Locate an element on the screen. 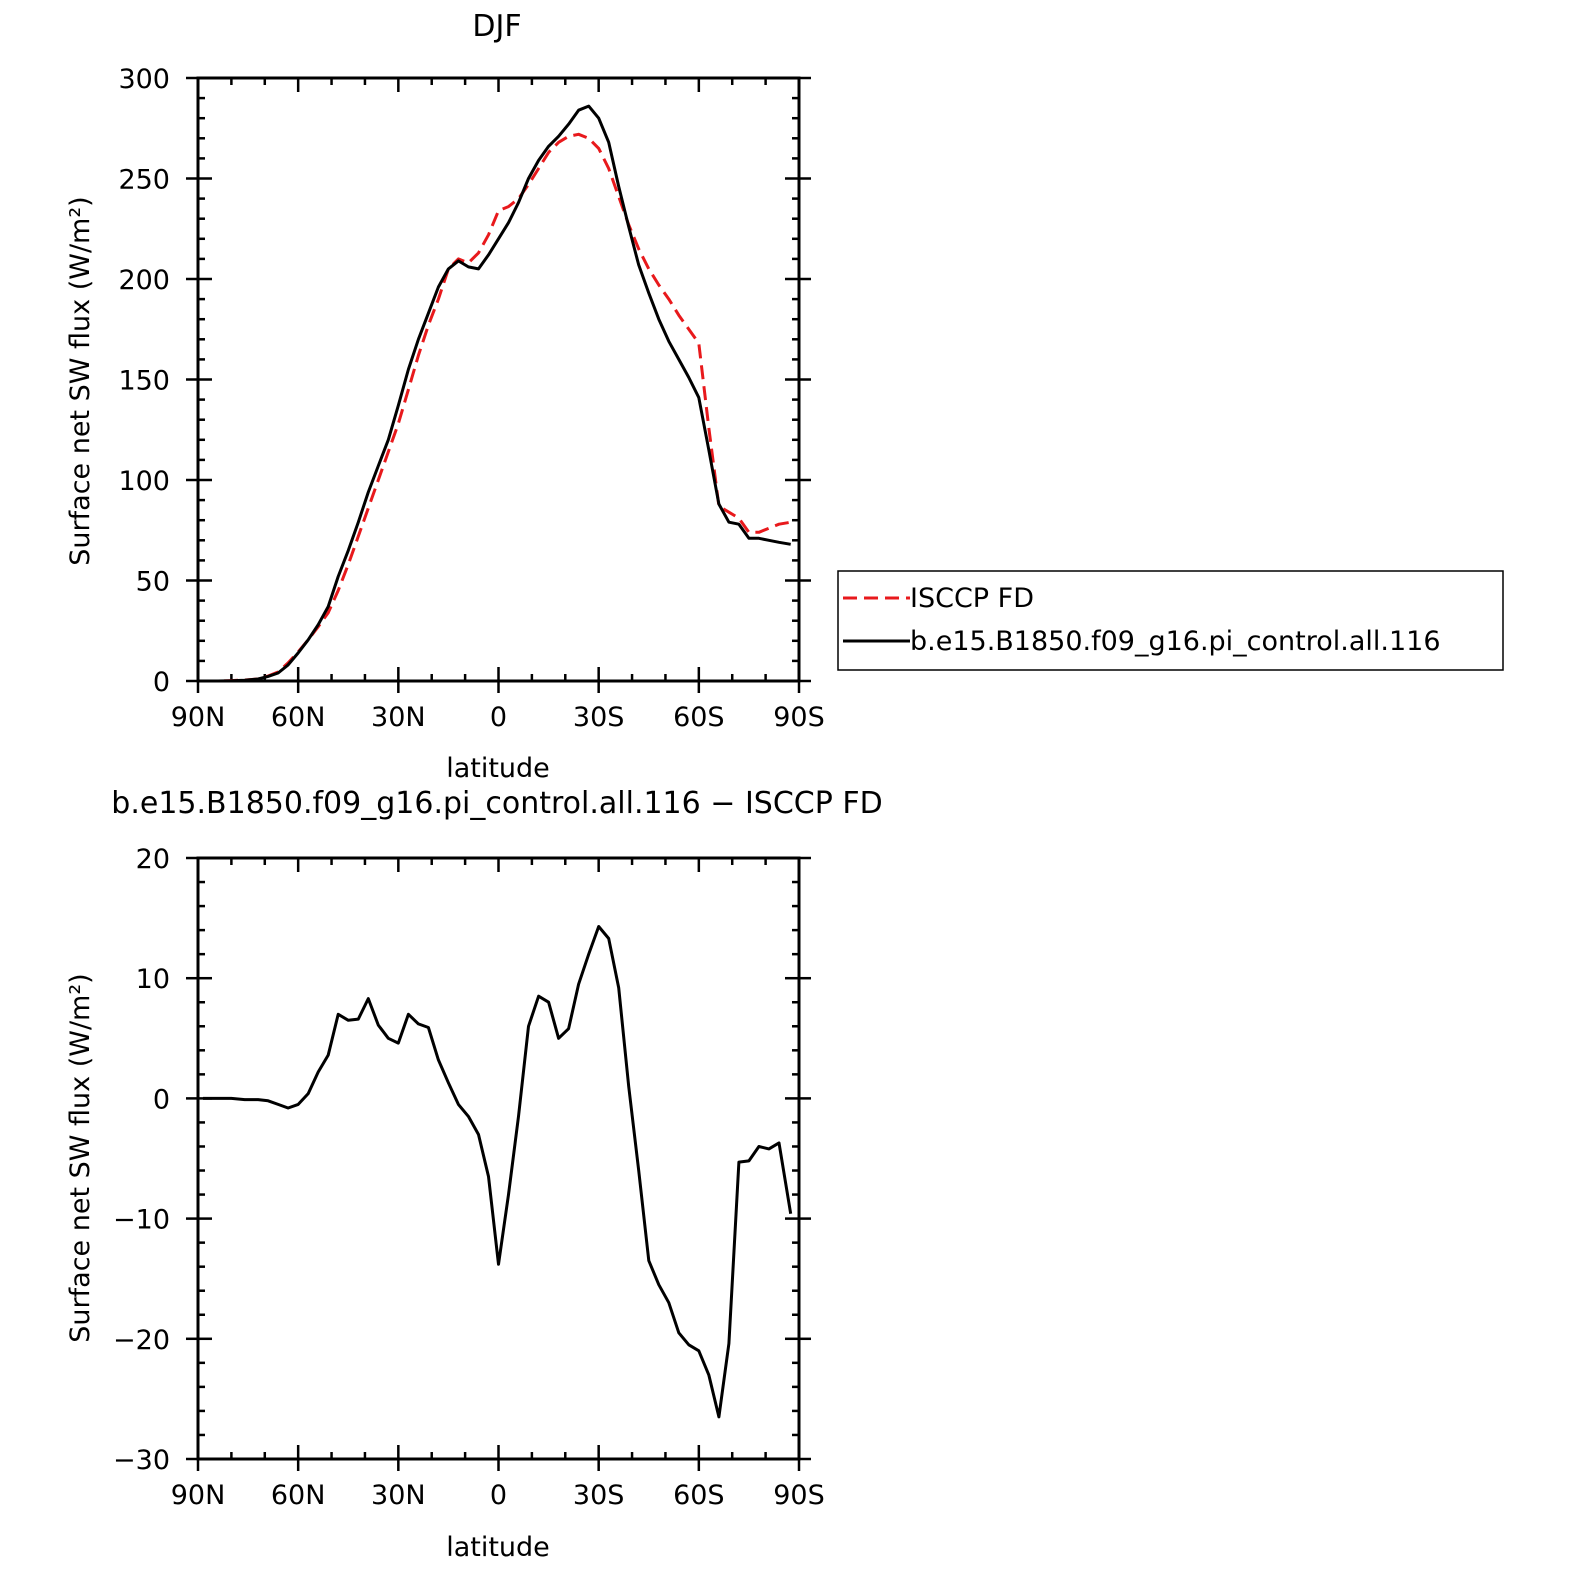  bottom-chart-xtick-label: 90S is located at coordinates (799, 1495).